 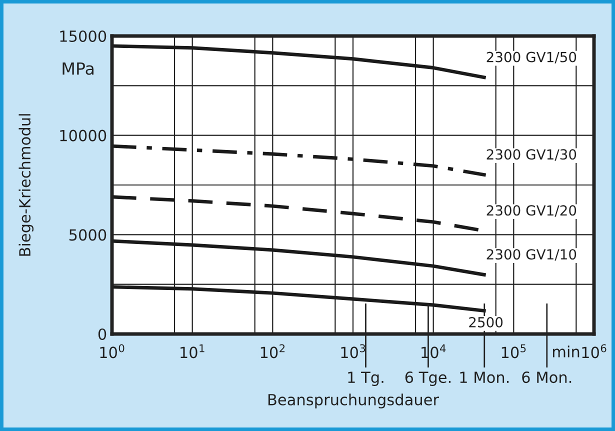 I want to click on y-tick-label: 0, so click(x=102, y=334).